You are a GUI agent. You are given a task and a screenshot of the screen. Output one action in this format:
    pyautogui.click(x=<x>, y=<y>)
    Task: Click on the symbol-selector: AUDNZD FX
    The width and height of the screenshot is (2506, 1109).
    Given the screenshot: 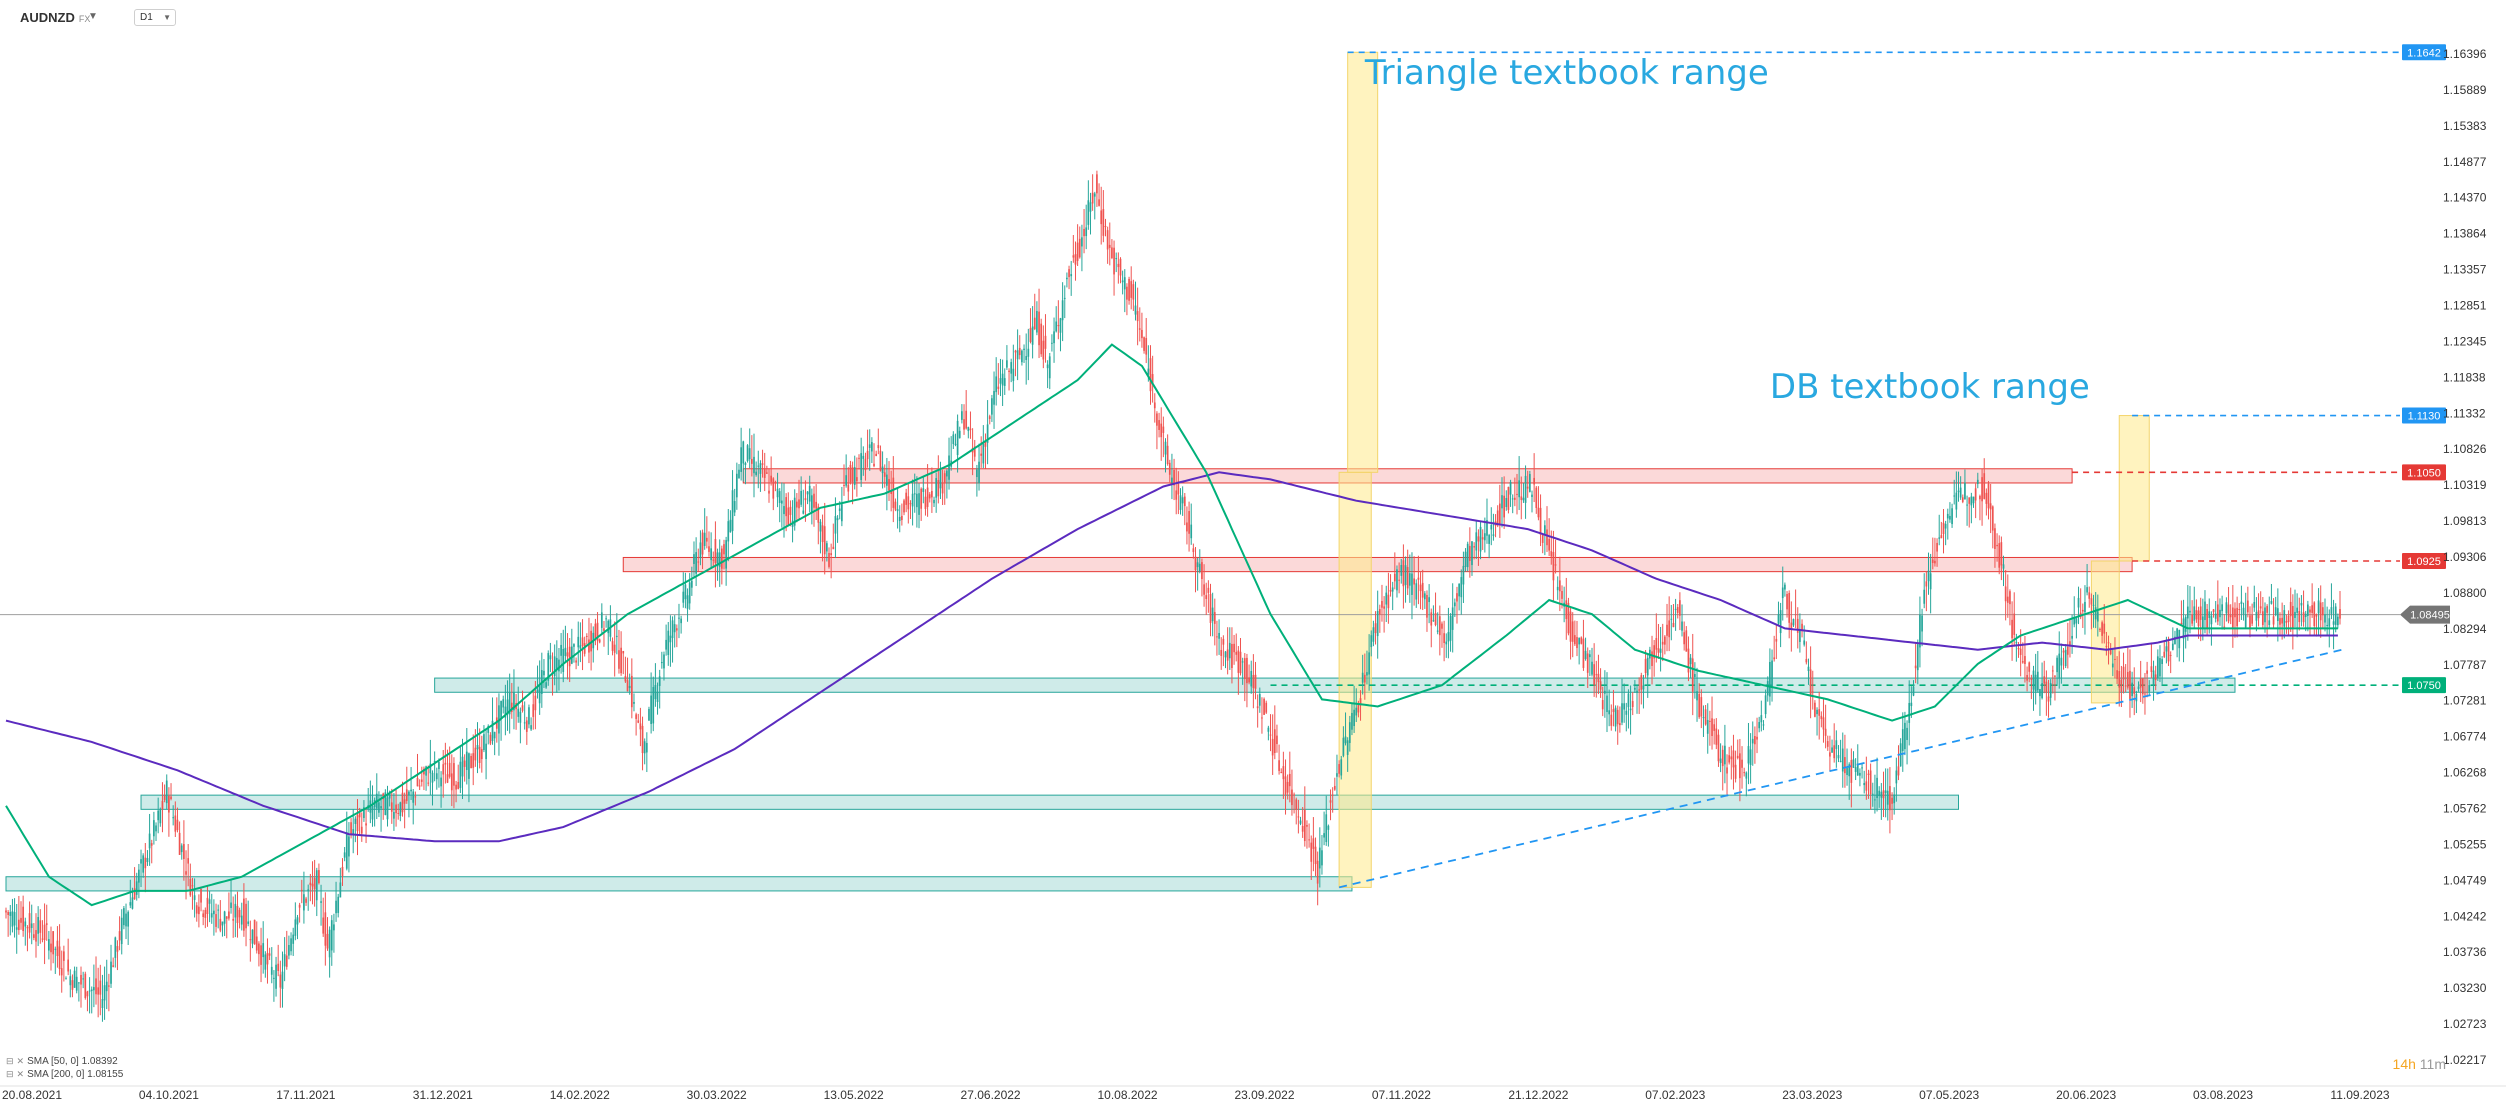 What is the action you would take?
    pyautogui.click(x=55, y=17)
    